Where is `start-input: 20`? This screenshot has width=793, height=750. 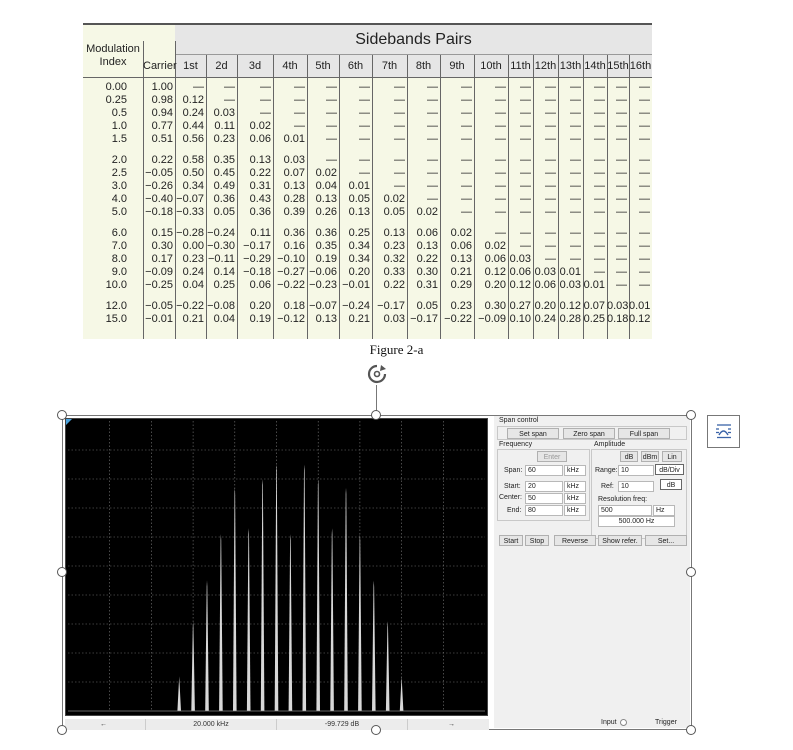 start-input: 20 is located at coordinates (544, 486).